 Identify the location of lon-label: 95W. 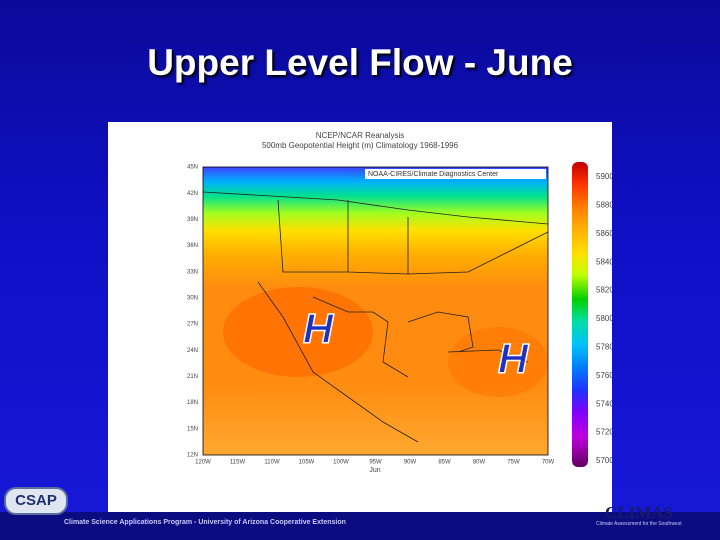
(375, 463).